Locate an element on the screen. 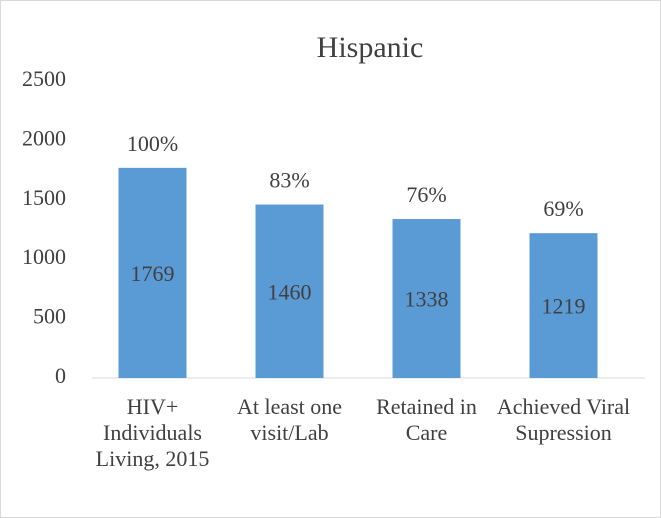  x-tick-label: Achieved Viral Supression is located at coordinates (563, 419).